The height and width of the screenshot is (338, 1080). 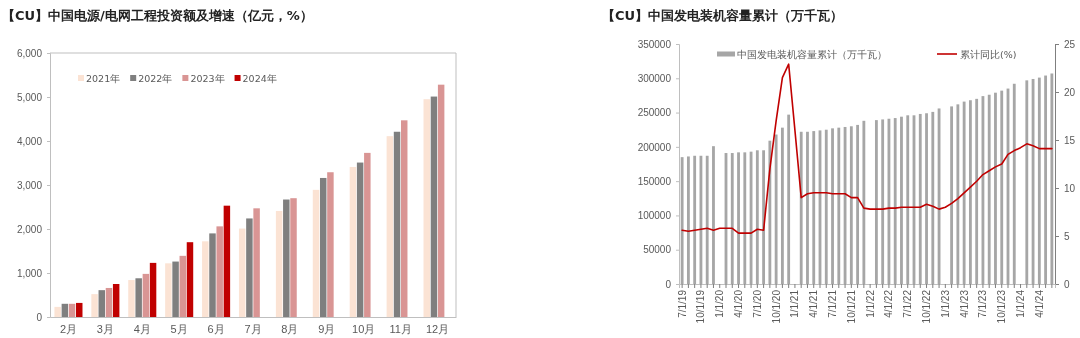 What do you see at coordinates (654, 78) in the screenshot?
I see `y-tick-label: 300000` at bounding box center [654, 78].